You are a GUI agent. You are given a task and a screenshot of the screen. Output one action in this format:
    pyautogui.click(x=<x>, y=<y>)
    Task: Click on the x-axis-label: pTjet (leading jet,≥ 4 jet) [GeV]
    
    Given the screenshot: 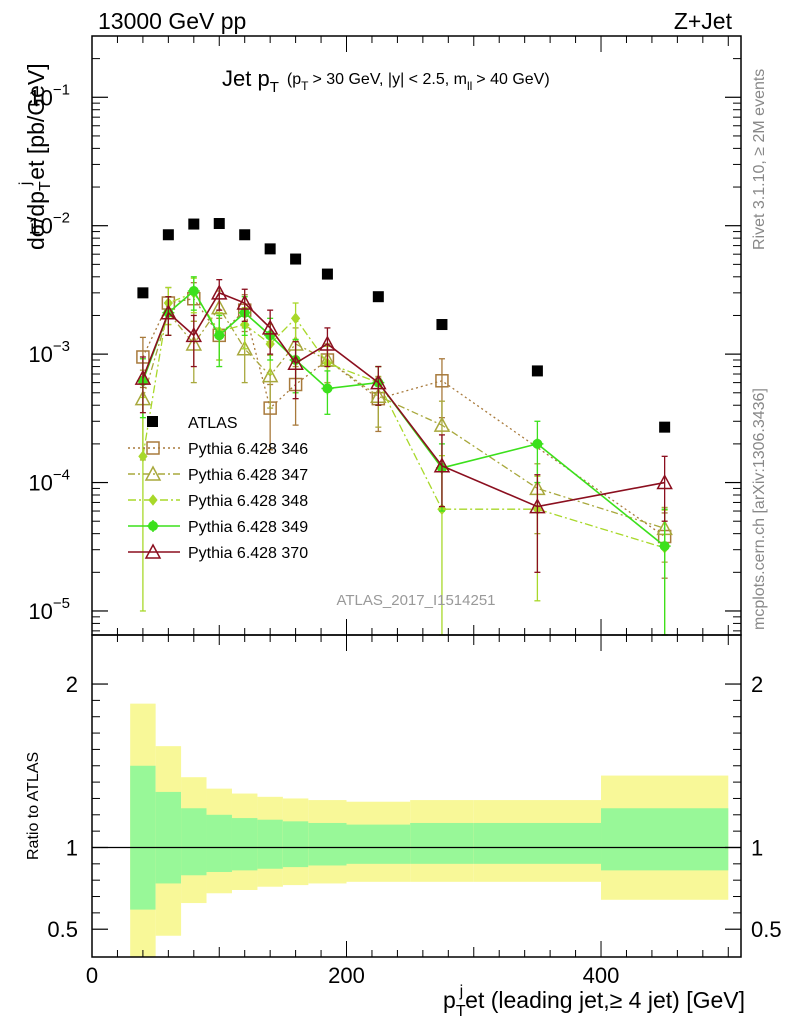 What is the action you would take?
    pyautogui.click(x=594, y=1001)
    